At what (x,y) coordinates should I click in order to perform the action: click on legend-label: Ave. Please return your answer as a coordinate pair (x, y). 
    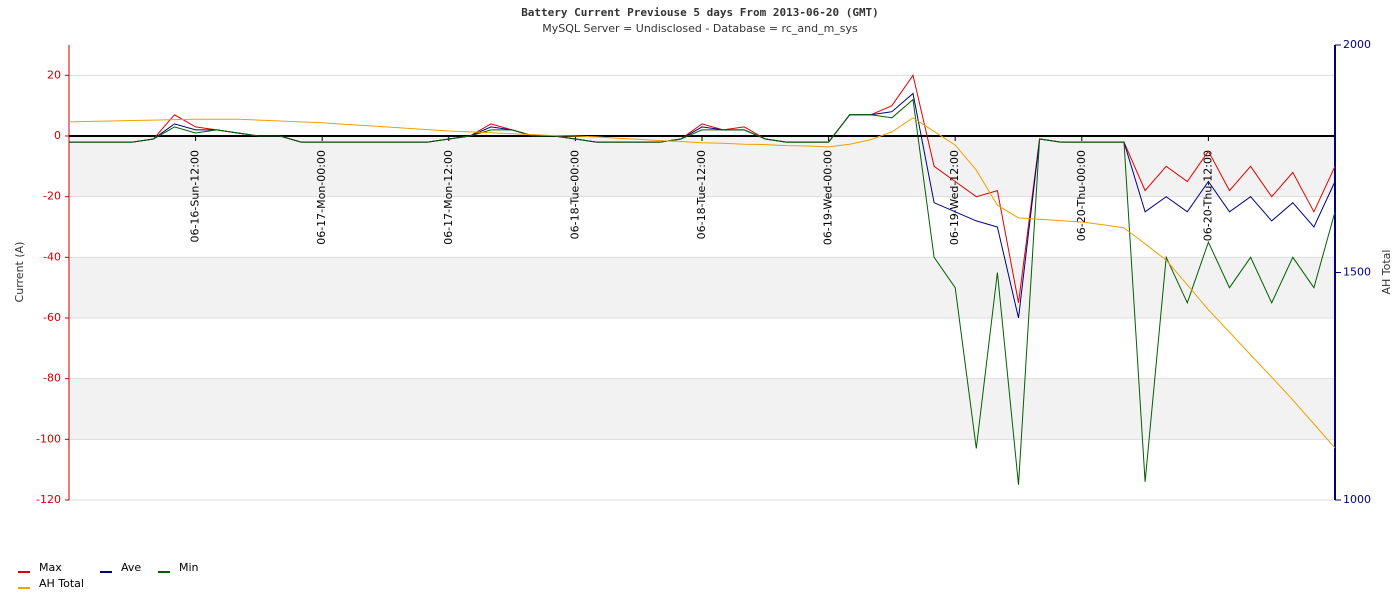
    Looking at the image, I should click on (131, 567).